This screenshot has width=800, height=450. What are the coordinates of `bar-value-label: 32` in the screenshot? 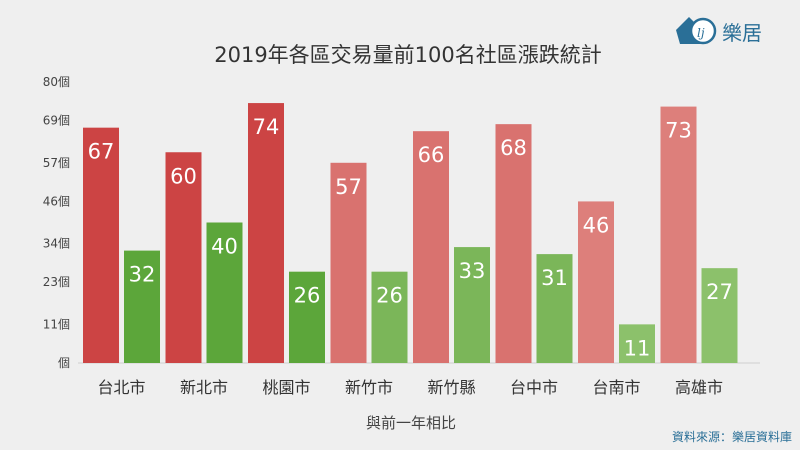 It's located at (142, 275).